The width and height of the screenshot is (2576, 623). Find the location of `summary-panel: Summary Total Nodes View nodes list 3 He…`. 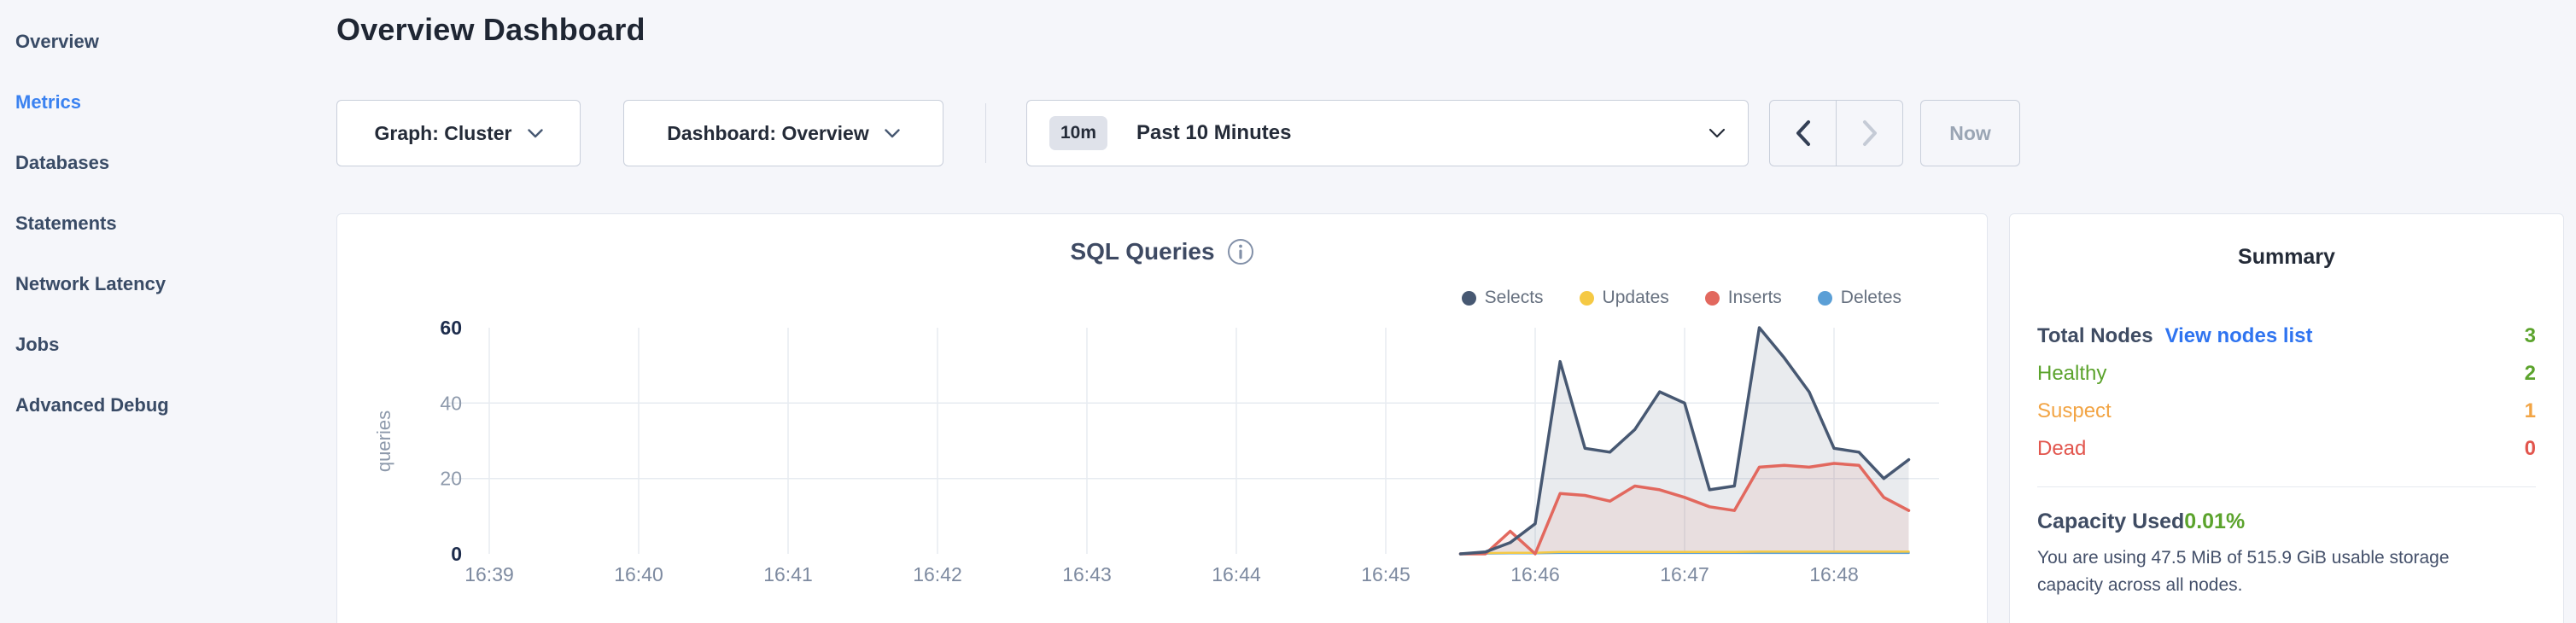

summary-panel: Summary Total Nodes View nodes list 3 He… is located at coordinates (2286, 418).